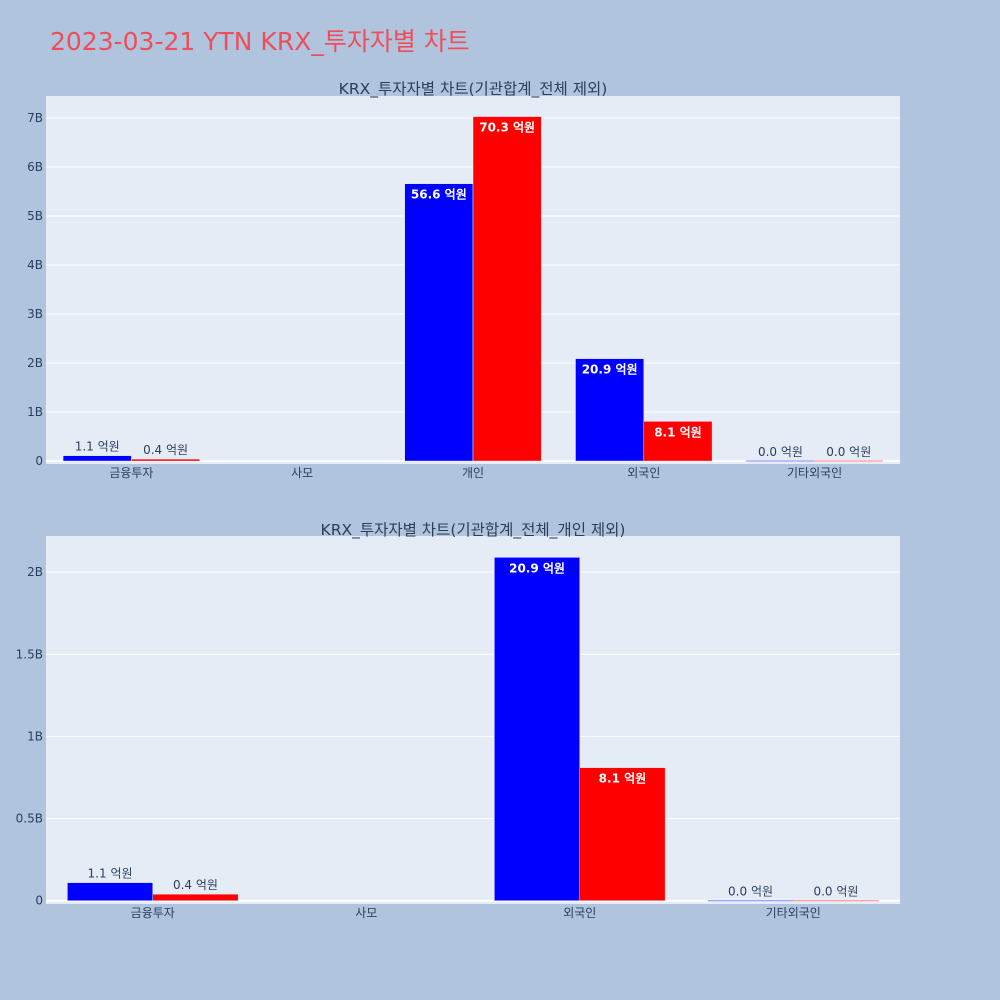 The height and width of the screenshot is (1000, 1000). Describe the element at coordinates (473, 530) in the screenshot. I see `chart-title: KRX_투자자별 차트(기관합계_전체_개인 제외)` at that location.